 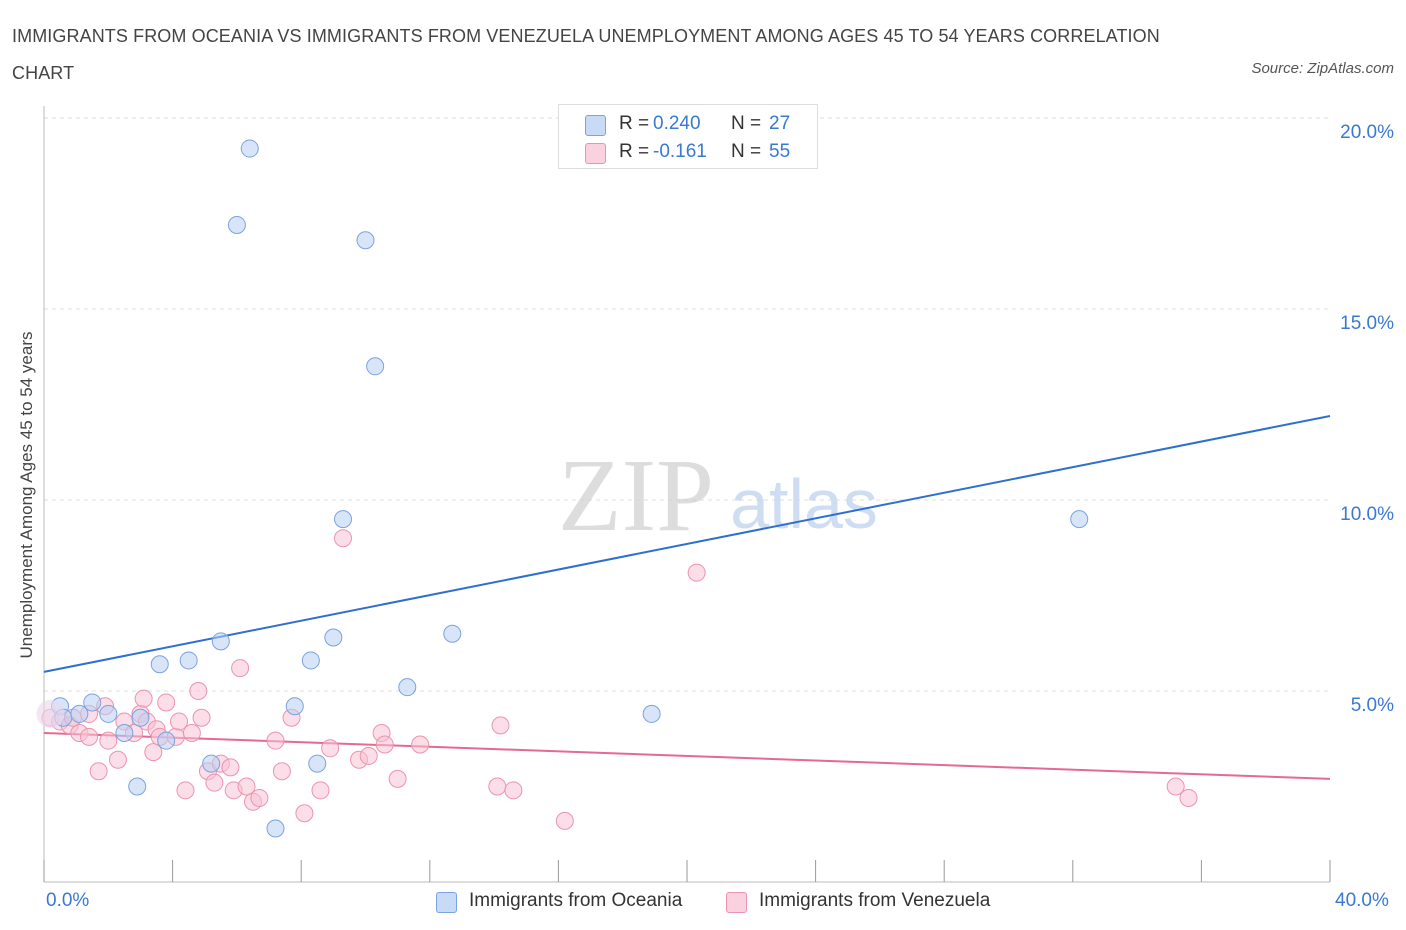 What do you see at coordinates (446, 902) in the screenshot?
I see `legend-oceania-swatch` at bounding box center [446, 902].